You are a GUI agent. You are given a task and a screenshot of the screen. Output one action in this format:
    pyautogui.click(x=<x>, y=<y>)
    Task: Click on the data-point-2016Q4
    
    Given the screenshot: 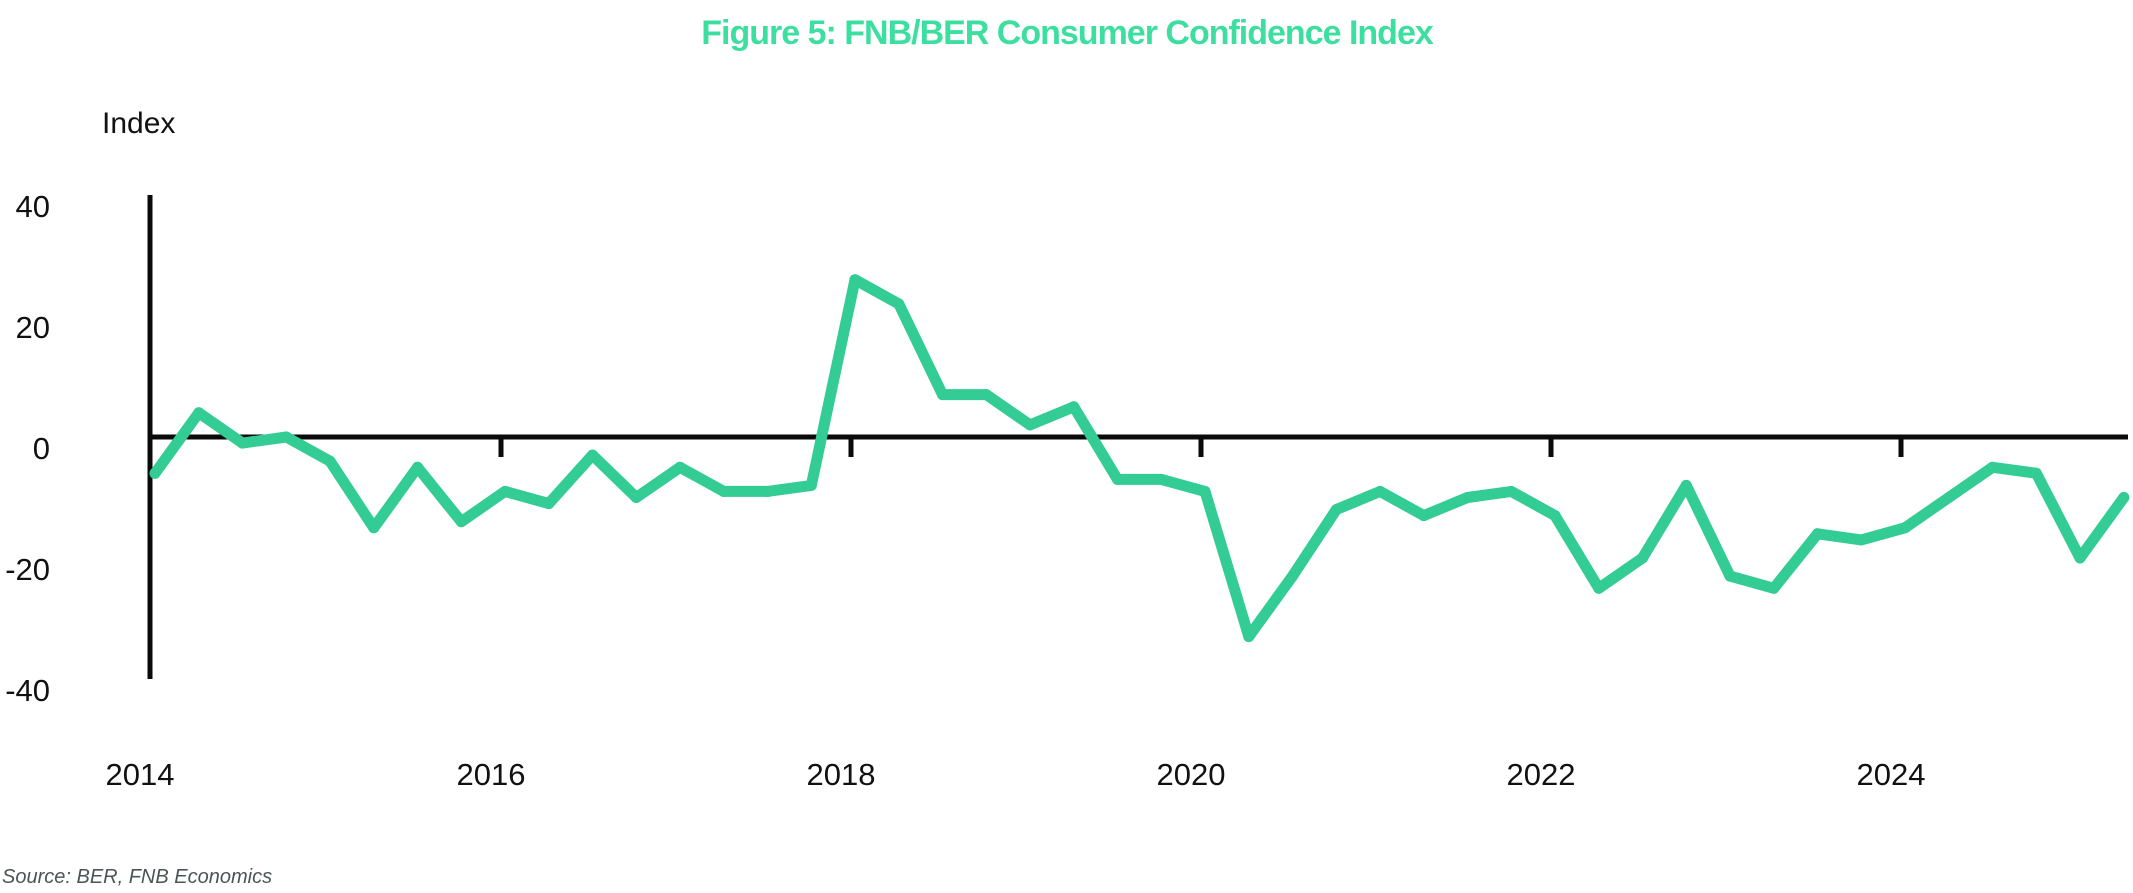 What is the action you would take?
    pyautogui.click(x=636, y=497)
    